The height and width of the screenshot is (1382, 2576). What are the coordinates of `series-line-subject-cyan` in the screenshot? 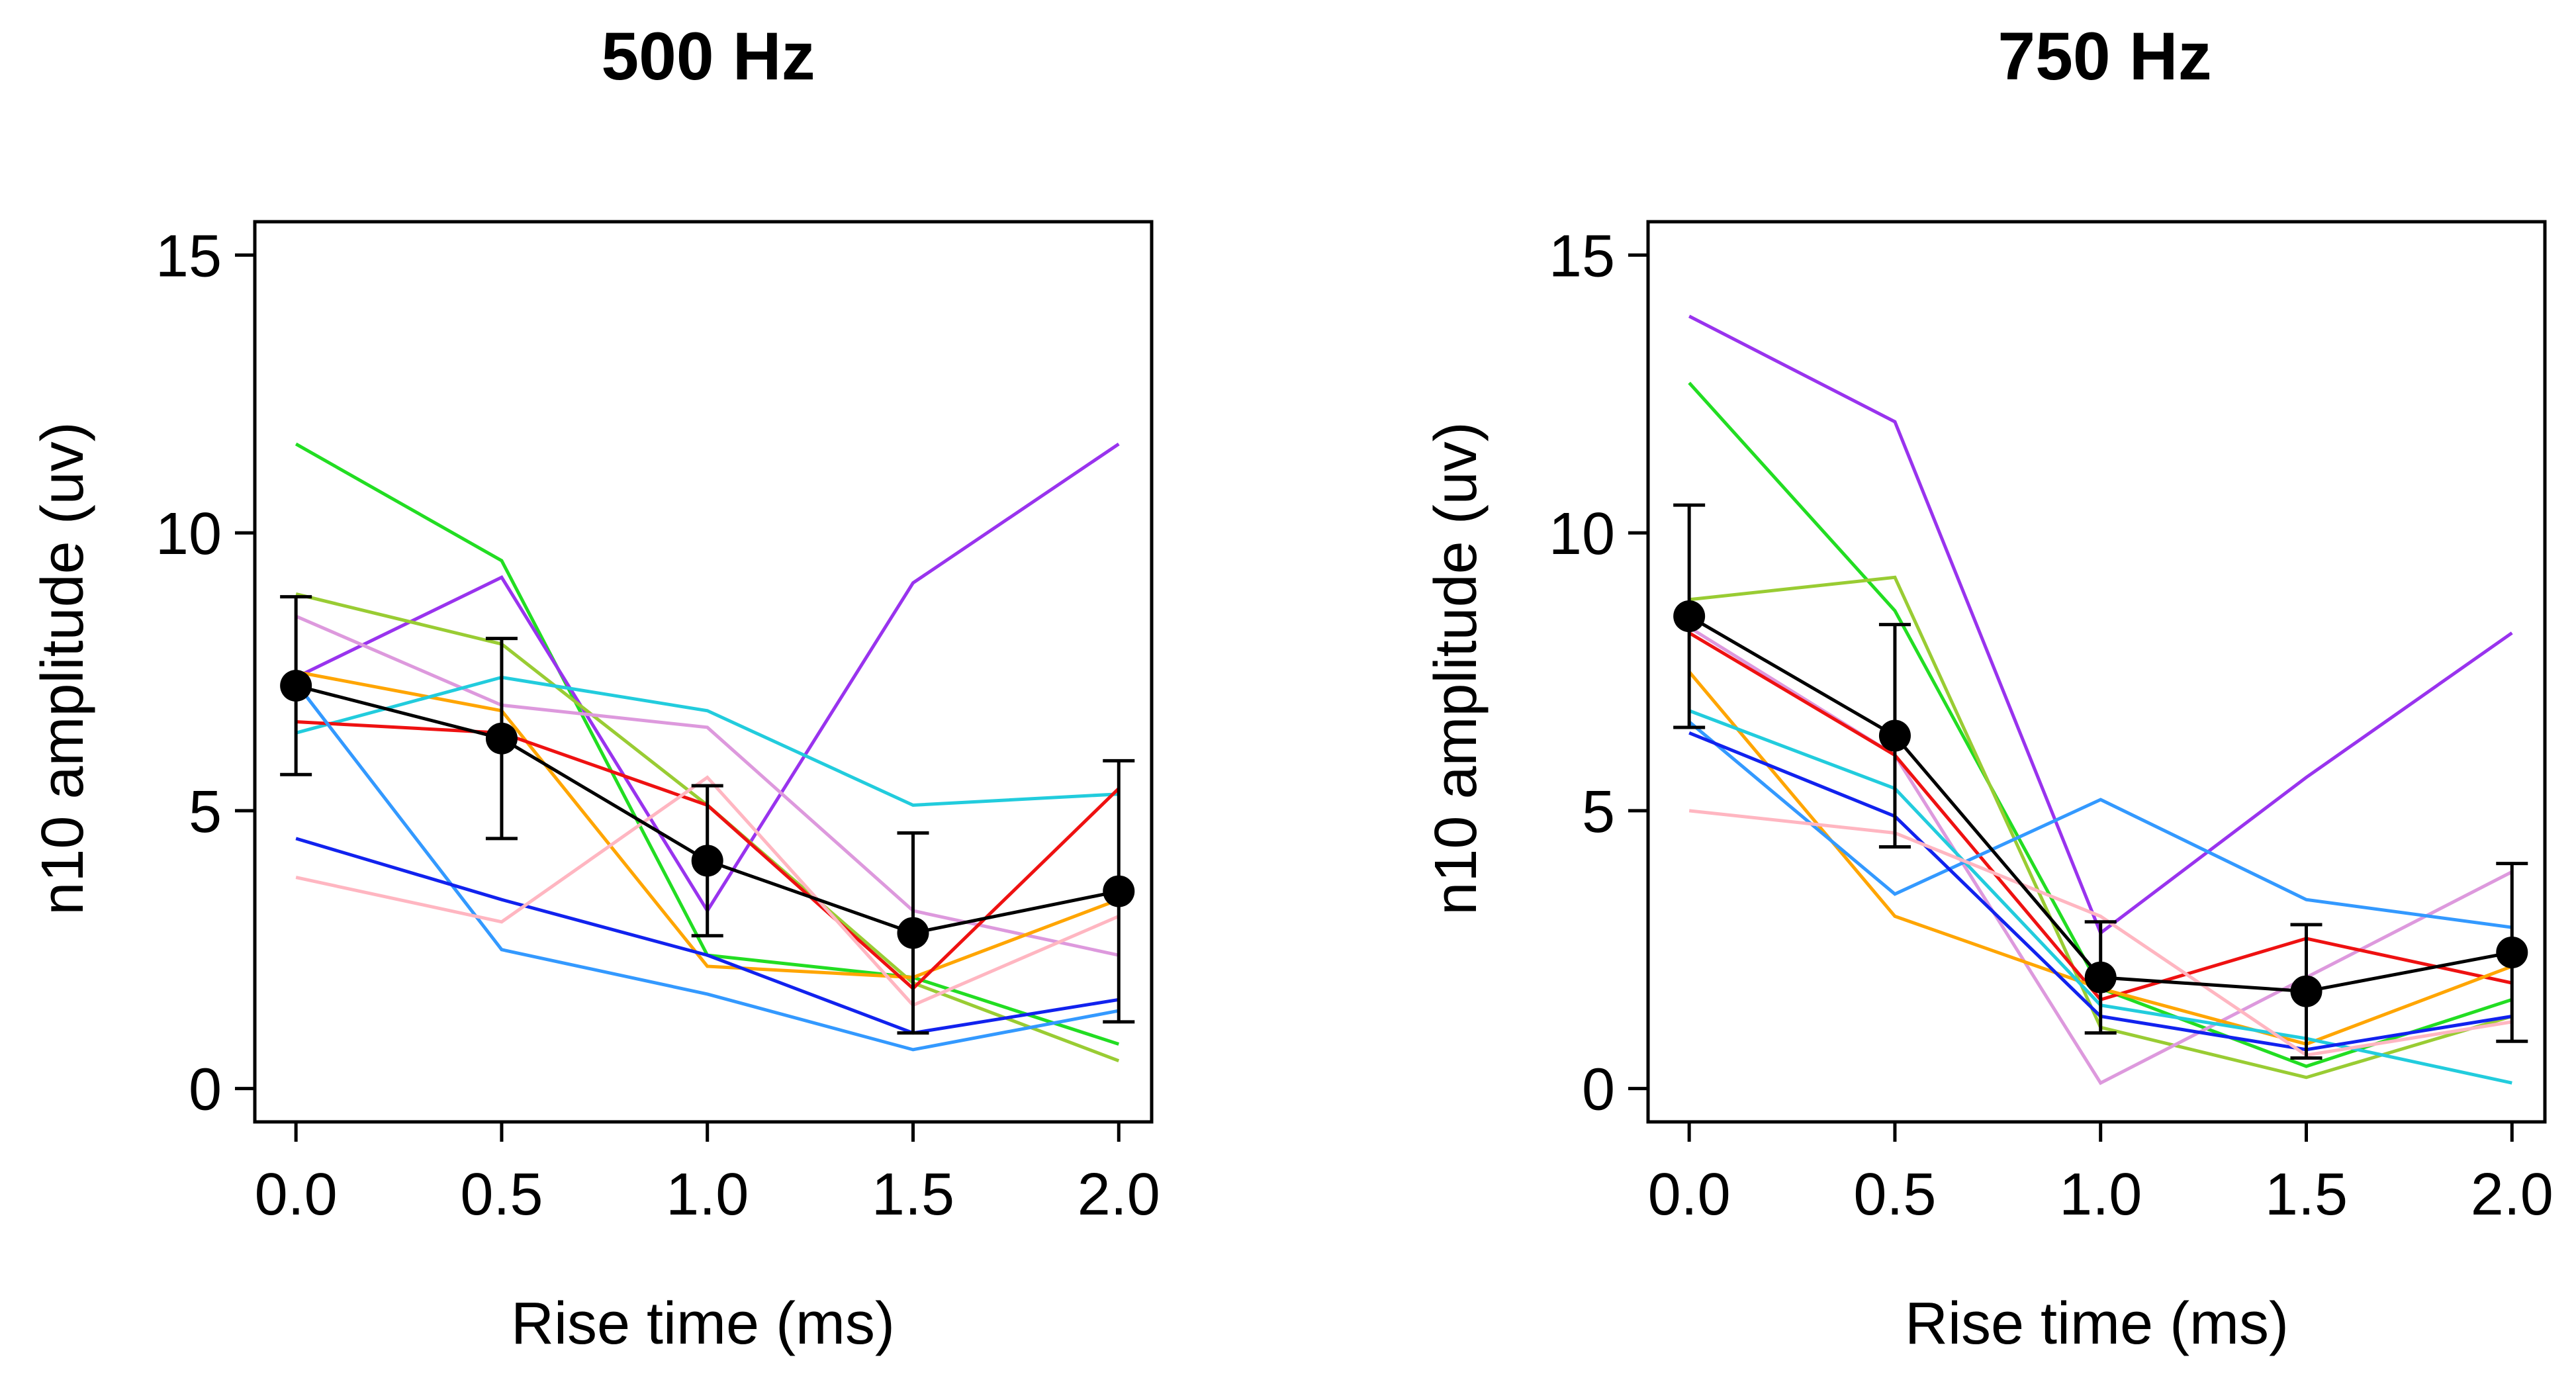 It's located at (707, 741).